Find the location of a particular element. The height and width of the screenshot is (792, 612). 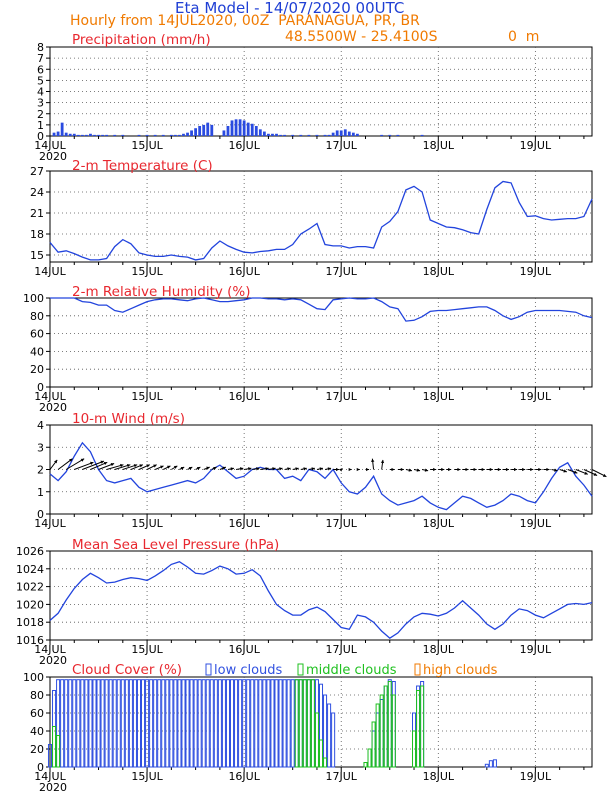

precip-ytick-label: 5 is located at coordinates (40, 80).